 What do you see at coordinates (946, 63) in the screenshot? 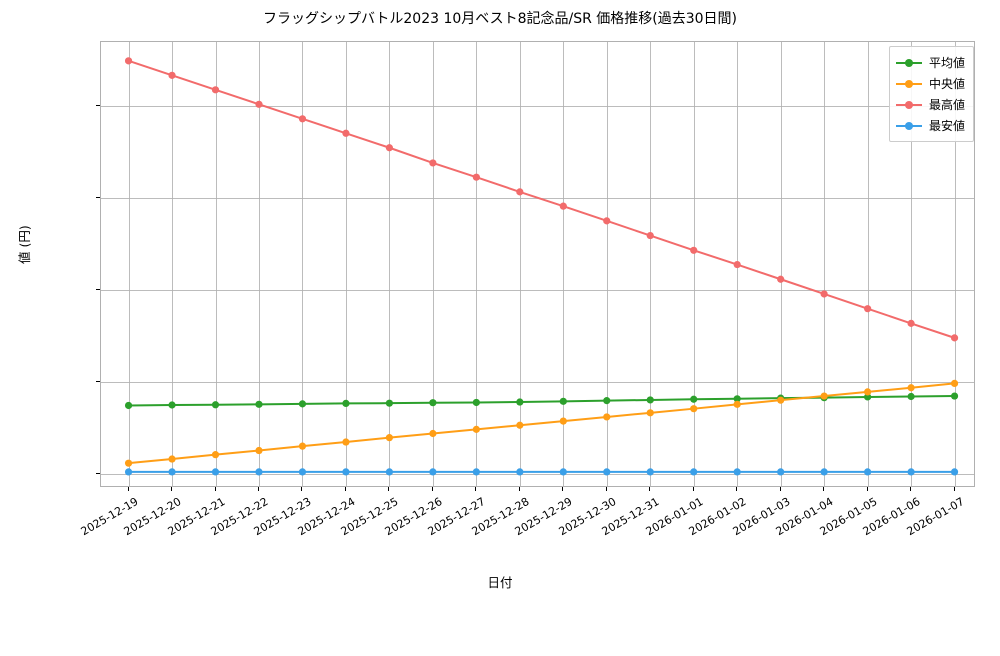
I see `legend-label: 平均値` at bounding box center [946, 63].